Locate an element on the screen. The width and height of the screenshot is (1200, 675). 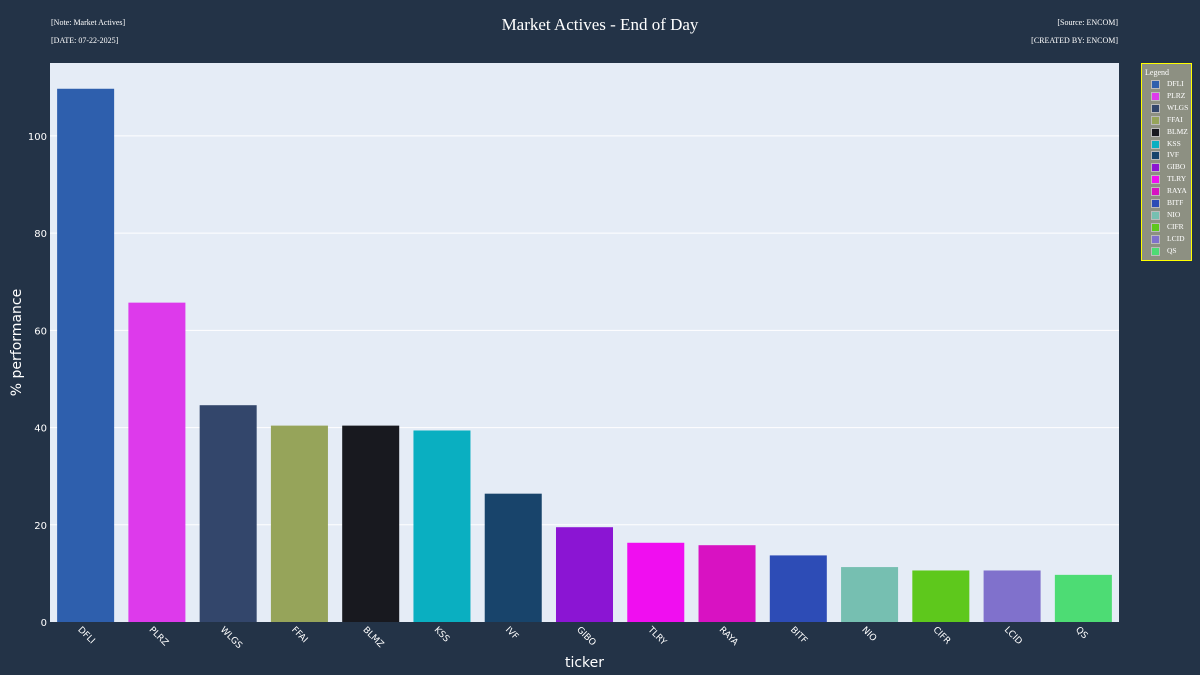
bar-tlry is located at coordinates (656, 582).